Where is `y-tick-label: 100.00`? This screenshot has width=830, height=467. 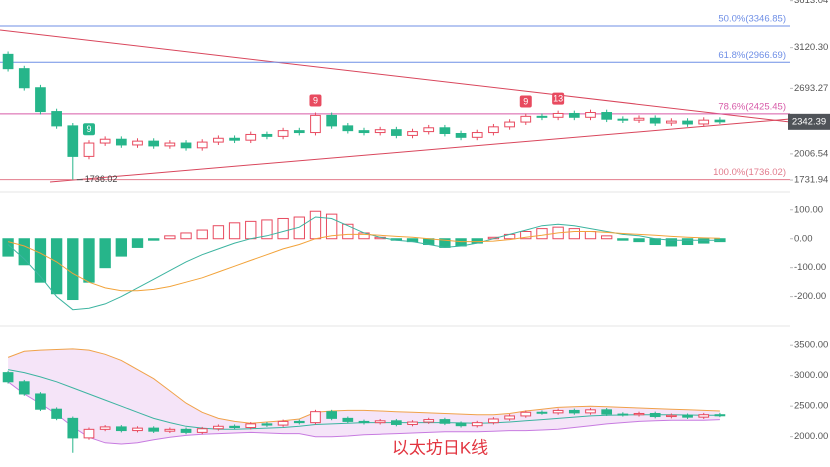
y-tick-label: 100.00 is located at coordinates (808, 209).